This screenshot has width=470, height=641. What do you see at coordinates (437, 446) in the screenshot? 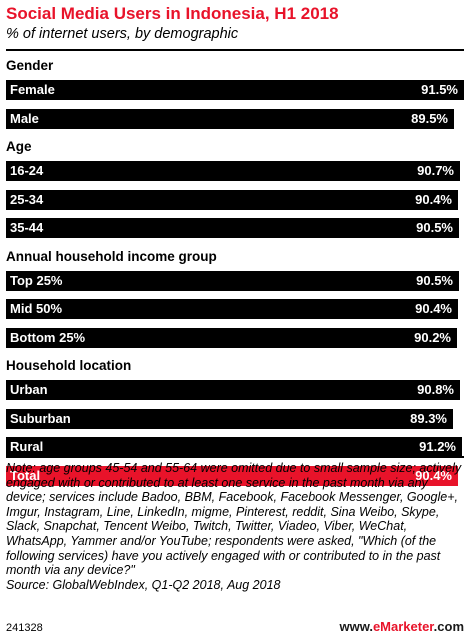
I see `bar-value-label: 91.2%` at bounding box center [437, 446].